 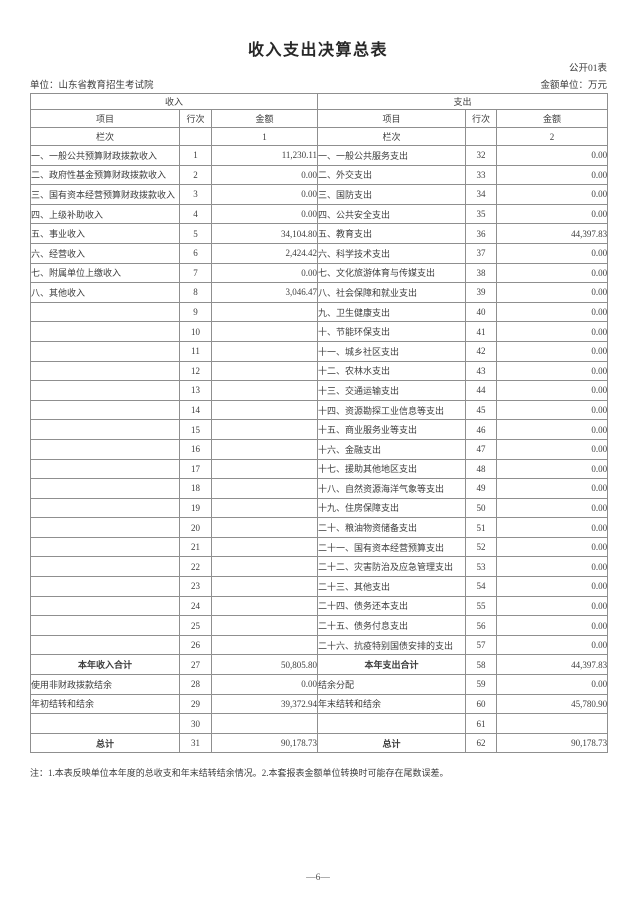 What do you see at coordinates (481, 586) in the screenshot?
I see `expense-rowno-cell: 54` at bounding box center [481, 586].